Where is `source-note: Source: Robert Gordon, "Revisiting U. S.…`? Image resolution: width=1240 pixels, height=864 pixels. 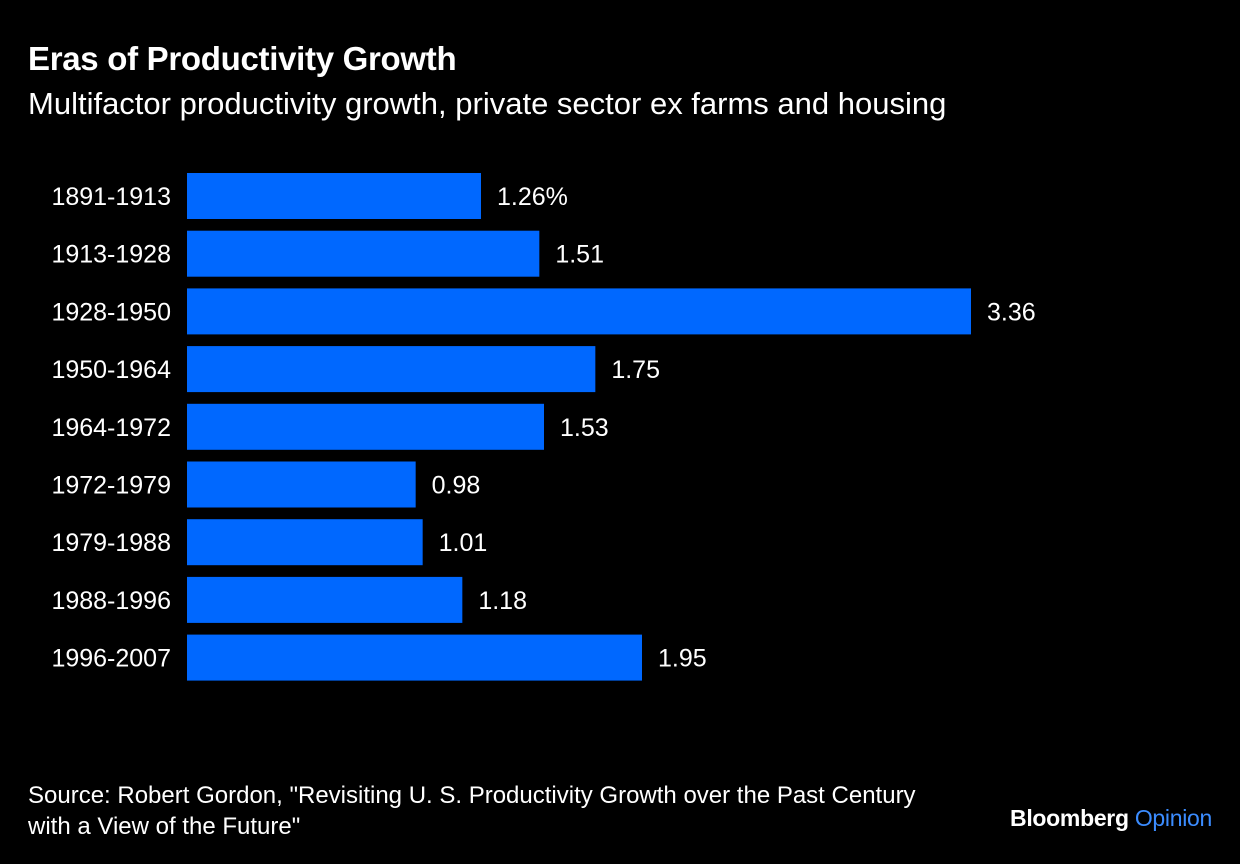 source-note: Source: Robert Gordon, "Revisiting U. S.… is located at coordinates (472, 811).